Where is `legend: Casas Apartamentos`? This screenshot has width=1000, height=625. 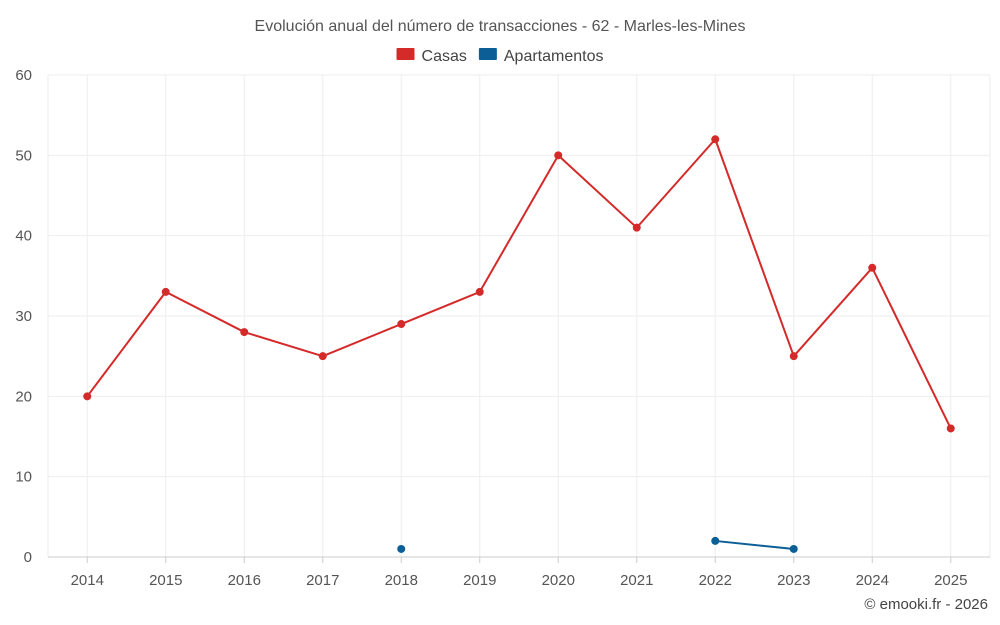
legend: Casas Apartamentos is located at coordinates (500, 56).